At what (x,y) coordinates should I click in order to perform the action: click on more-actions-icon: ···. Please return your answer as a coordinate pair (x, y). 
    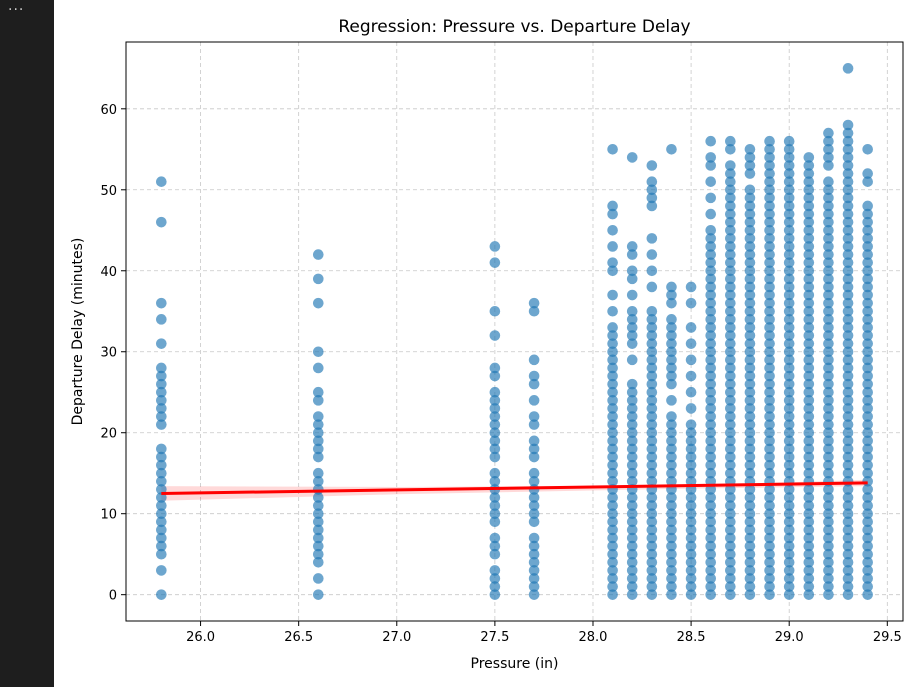
    Looking at the image, I should click on (16, 10).